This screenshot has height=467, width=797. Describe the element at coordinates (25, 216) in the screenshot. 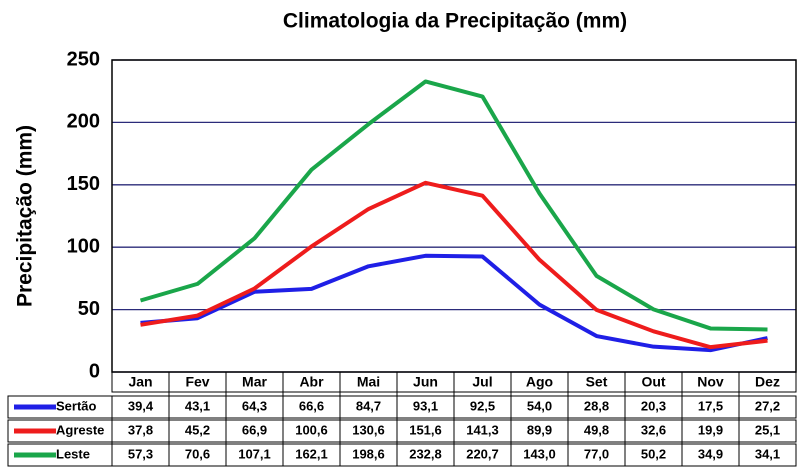

I see `y-axis-label: Precipitação (mm)` at that location.